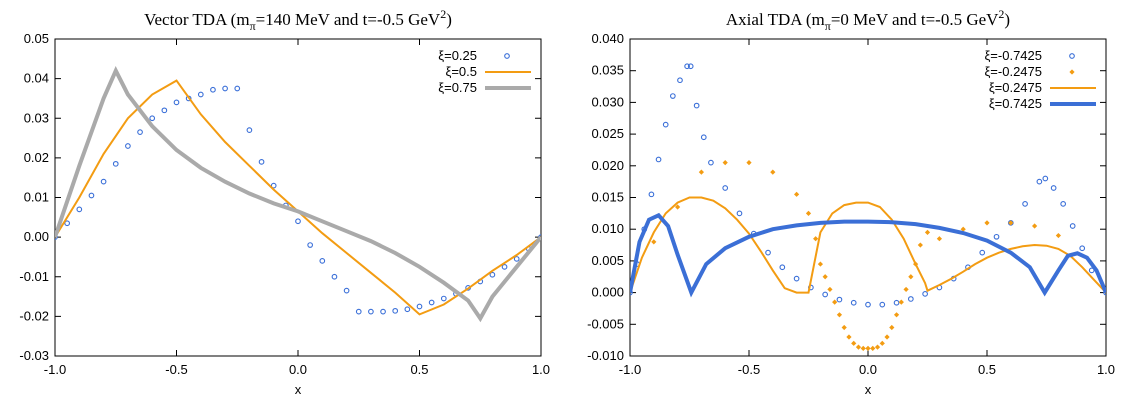 This screenshot has width=1127, height=410. Describe the element at coordinates (36, 78) in the screenshot. I see `y-tick-label: 0.04` at that location.